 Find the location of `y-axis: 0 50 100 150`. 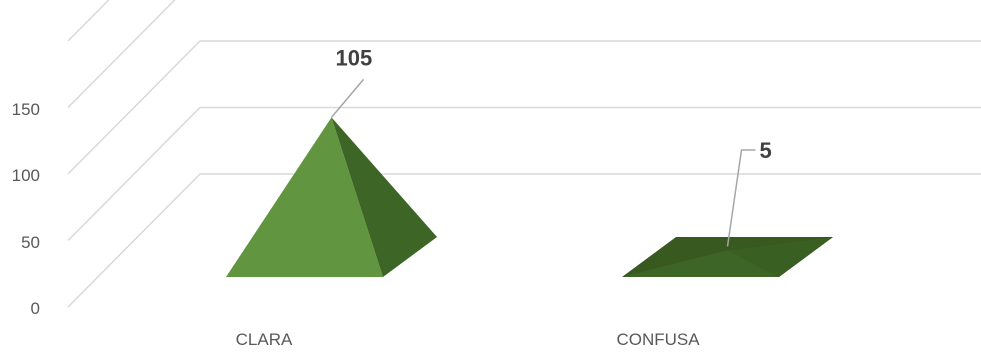

y-axis: 0 50 100 150 is located at coordinates (26, 209).